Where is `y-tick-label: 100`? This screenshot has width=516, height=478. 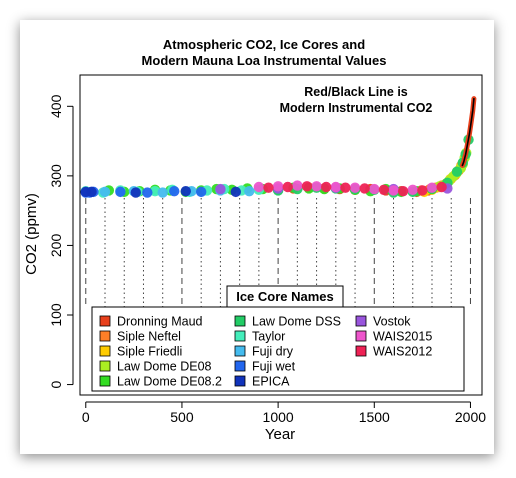
y-tick-label: 100 is located at coordinates (56, 315).